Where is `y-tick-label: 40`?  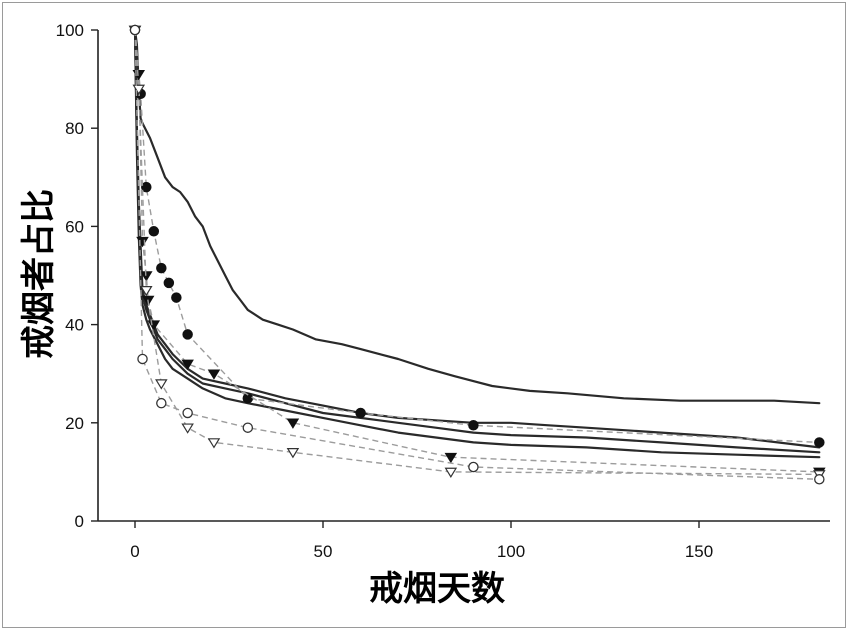 y-tick-label: 40 is located at coordinates (74, 325).